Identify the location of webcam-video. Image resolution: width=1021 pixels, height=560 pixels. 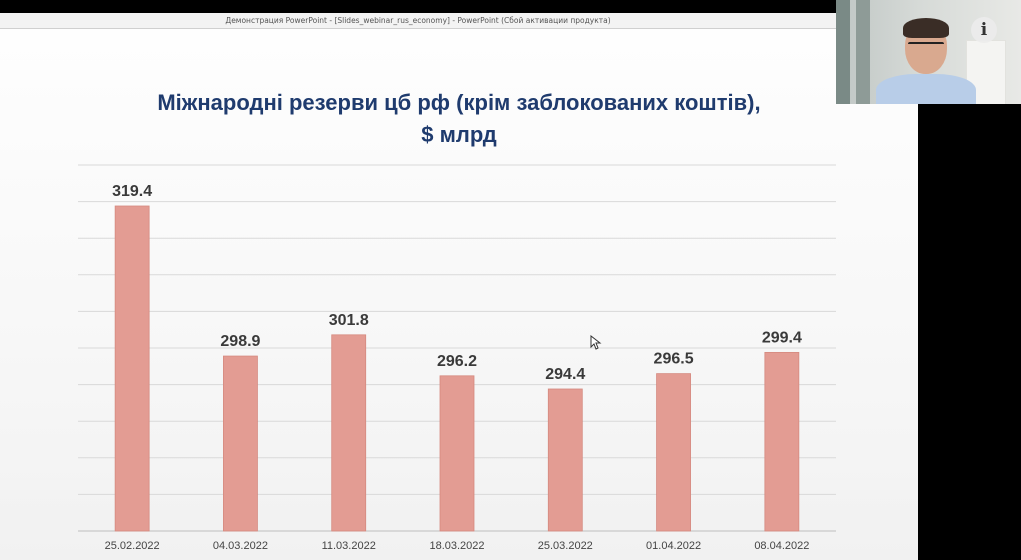
(928, 52).